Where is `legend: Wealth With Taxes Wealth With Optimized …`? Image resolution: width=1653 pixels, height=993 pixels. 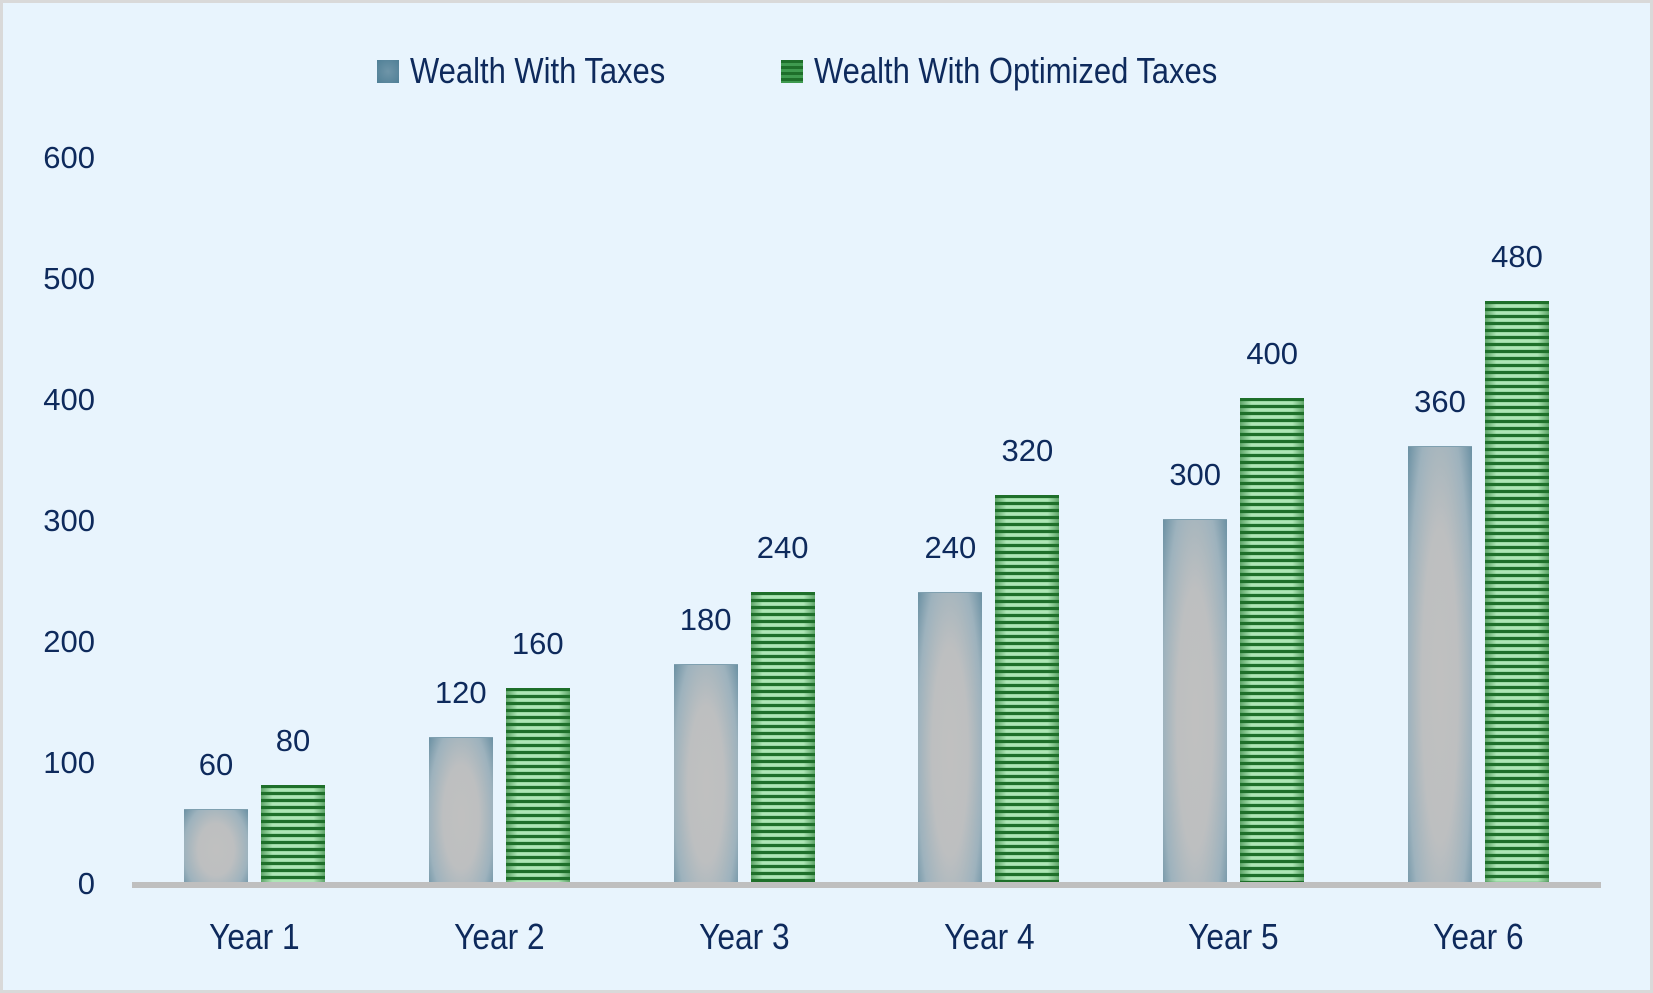
legend: Wealth With Taxes Wealth With Optimized … is located at coordinates (826, 70).